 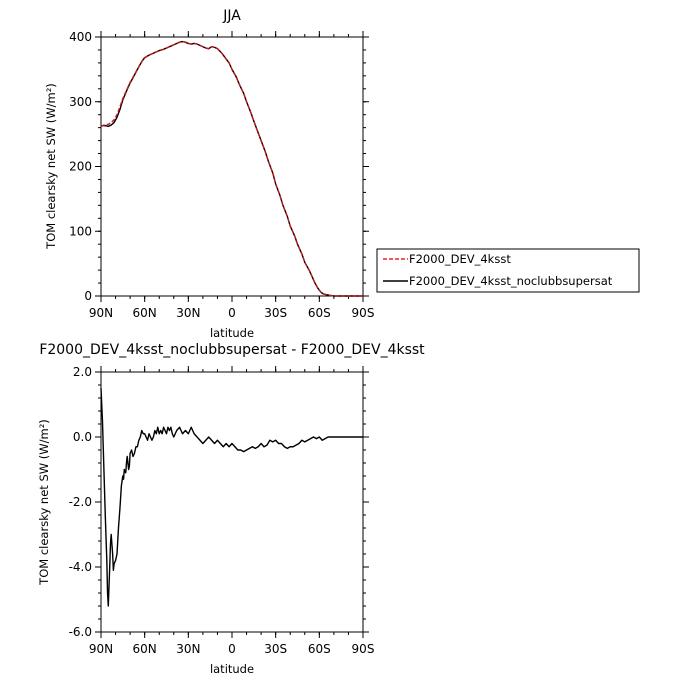 I want to click on top-x-tick-label: 30S, so click(x=275, y=313).